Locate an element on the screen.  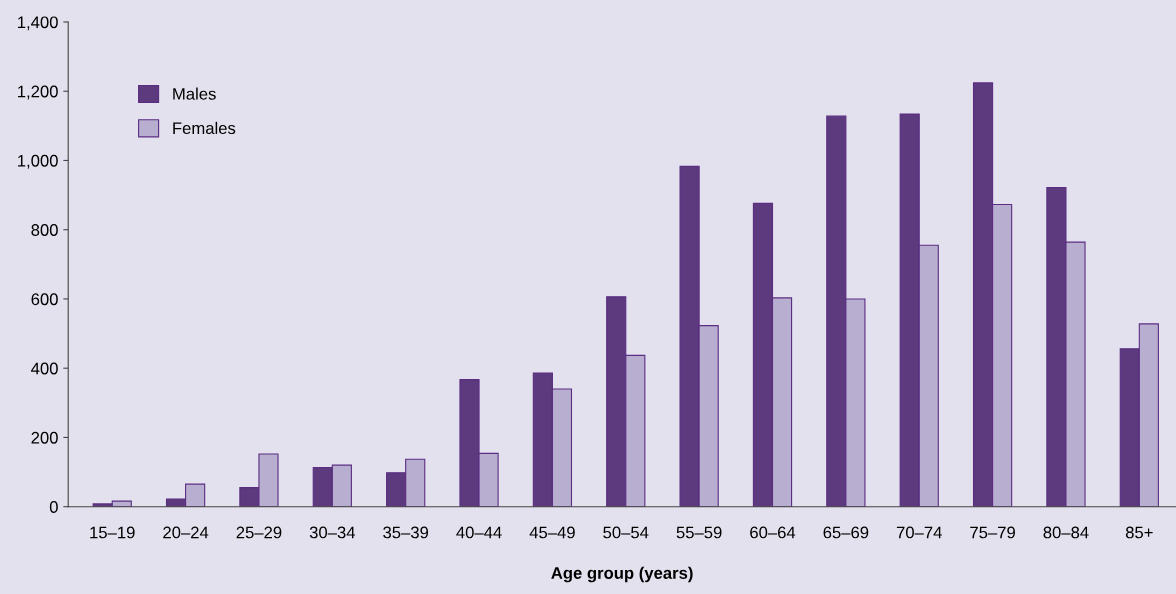
x-tick-label: 80–84 is located at coordinates (1066, 532).